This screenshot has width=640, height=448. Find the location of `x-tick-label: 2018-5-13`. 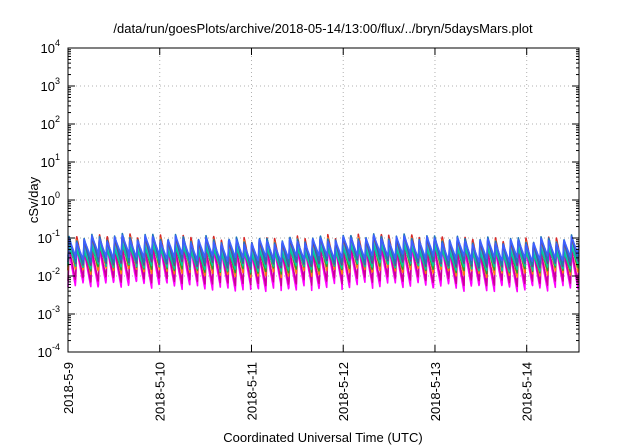

x-tick-label: 2018-5-13 is located at coordinates (435, 391).